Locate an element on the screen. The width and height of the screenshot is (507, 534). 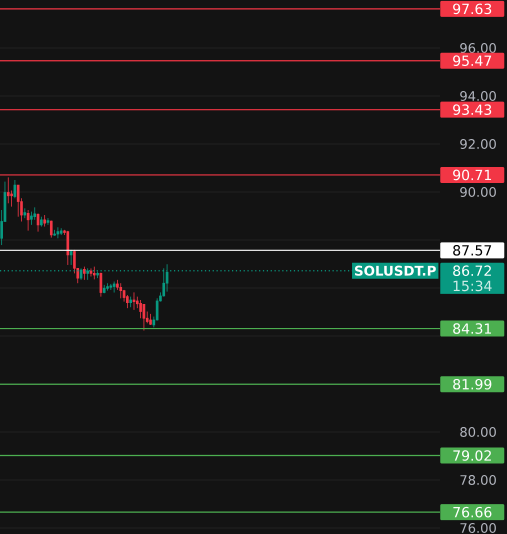
ref-line-label: 90.71 is located at coordinates (472, 175).